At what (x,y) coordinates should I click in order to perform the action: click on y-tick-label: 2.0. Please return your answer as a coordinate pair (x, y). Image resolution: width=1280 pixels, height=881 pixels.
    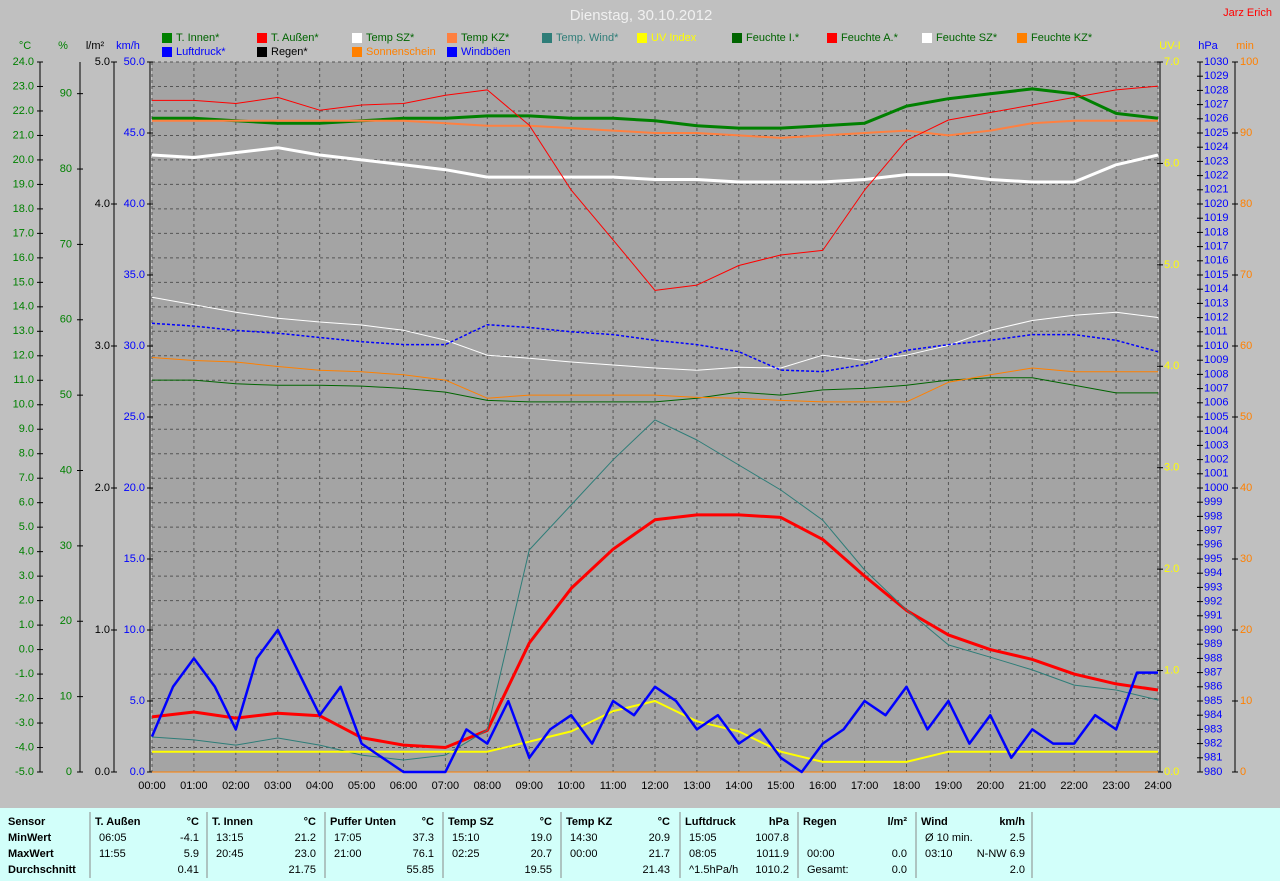
    Looking at the image, I should click on (102, 488).